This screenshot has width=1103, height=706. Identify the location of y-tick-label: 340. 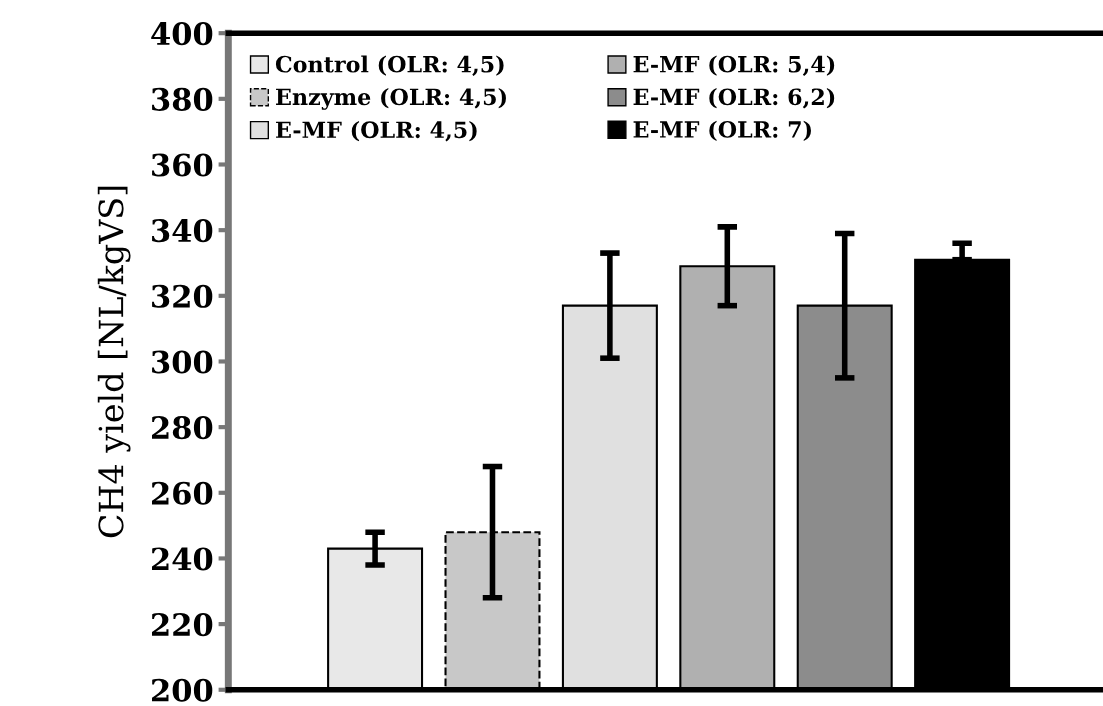
(182, 231).